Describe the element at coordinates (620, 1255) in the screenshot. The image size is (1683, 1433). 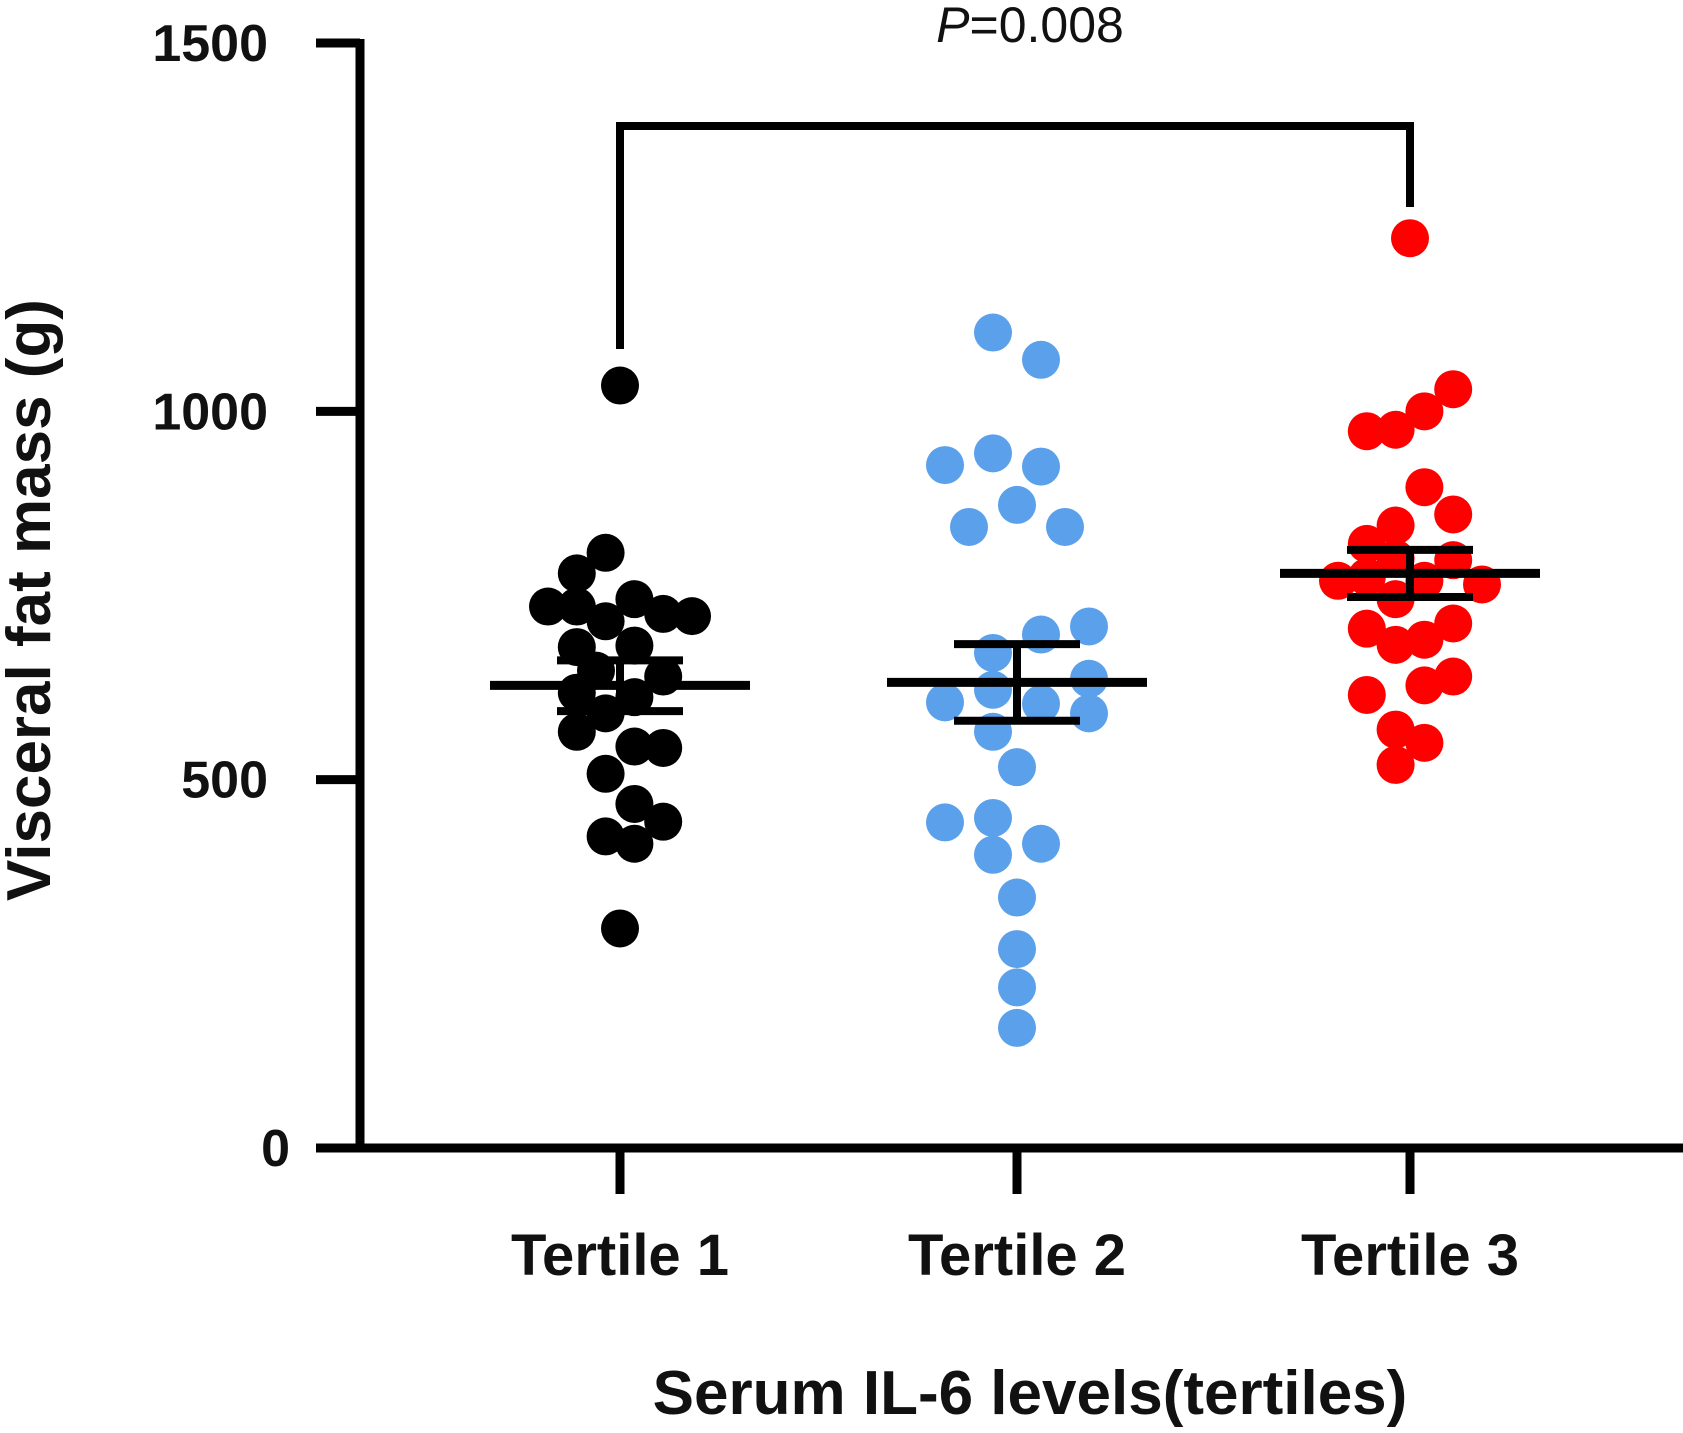
I see `x-tick-label-tertile-1: Tertile 1` at that location.